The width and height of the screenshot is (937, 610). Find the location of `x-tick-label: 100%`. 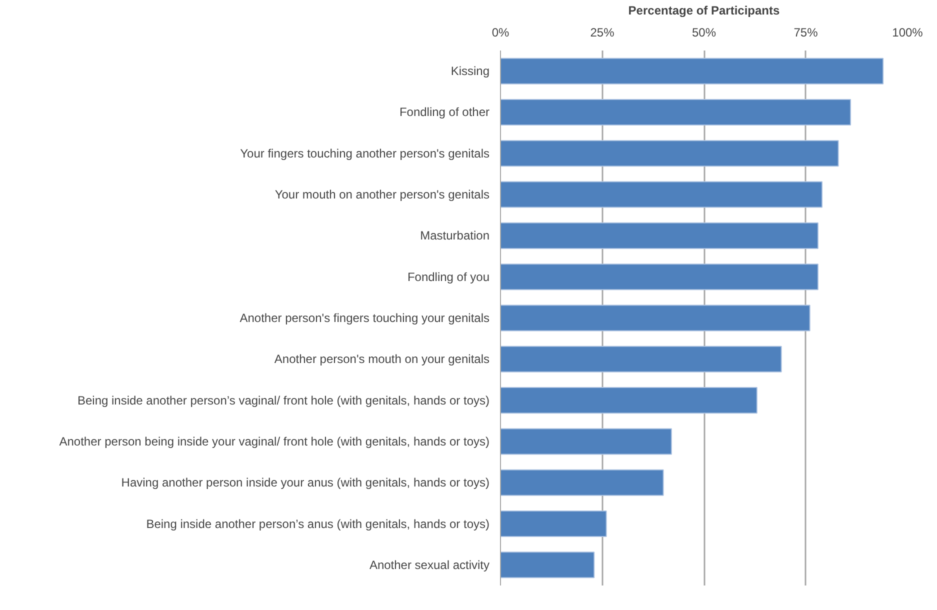

x-tick-label: 100% is located at coordinates (908, 33).